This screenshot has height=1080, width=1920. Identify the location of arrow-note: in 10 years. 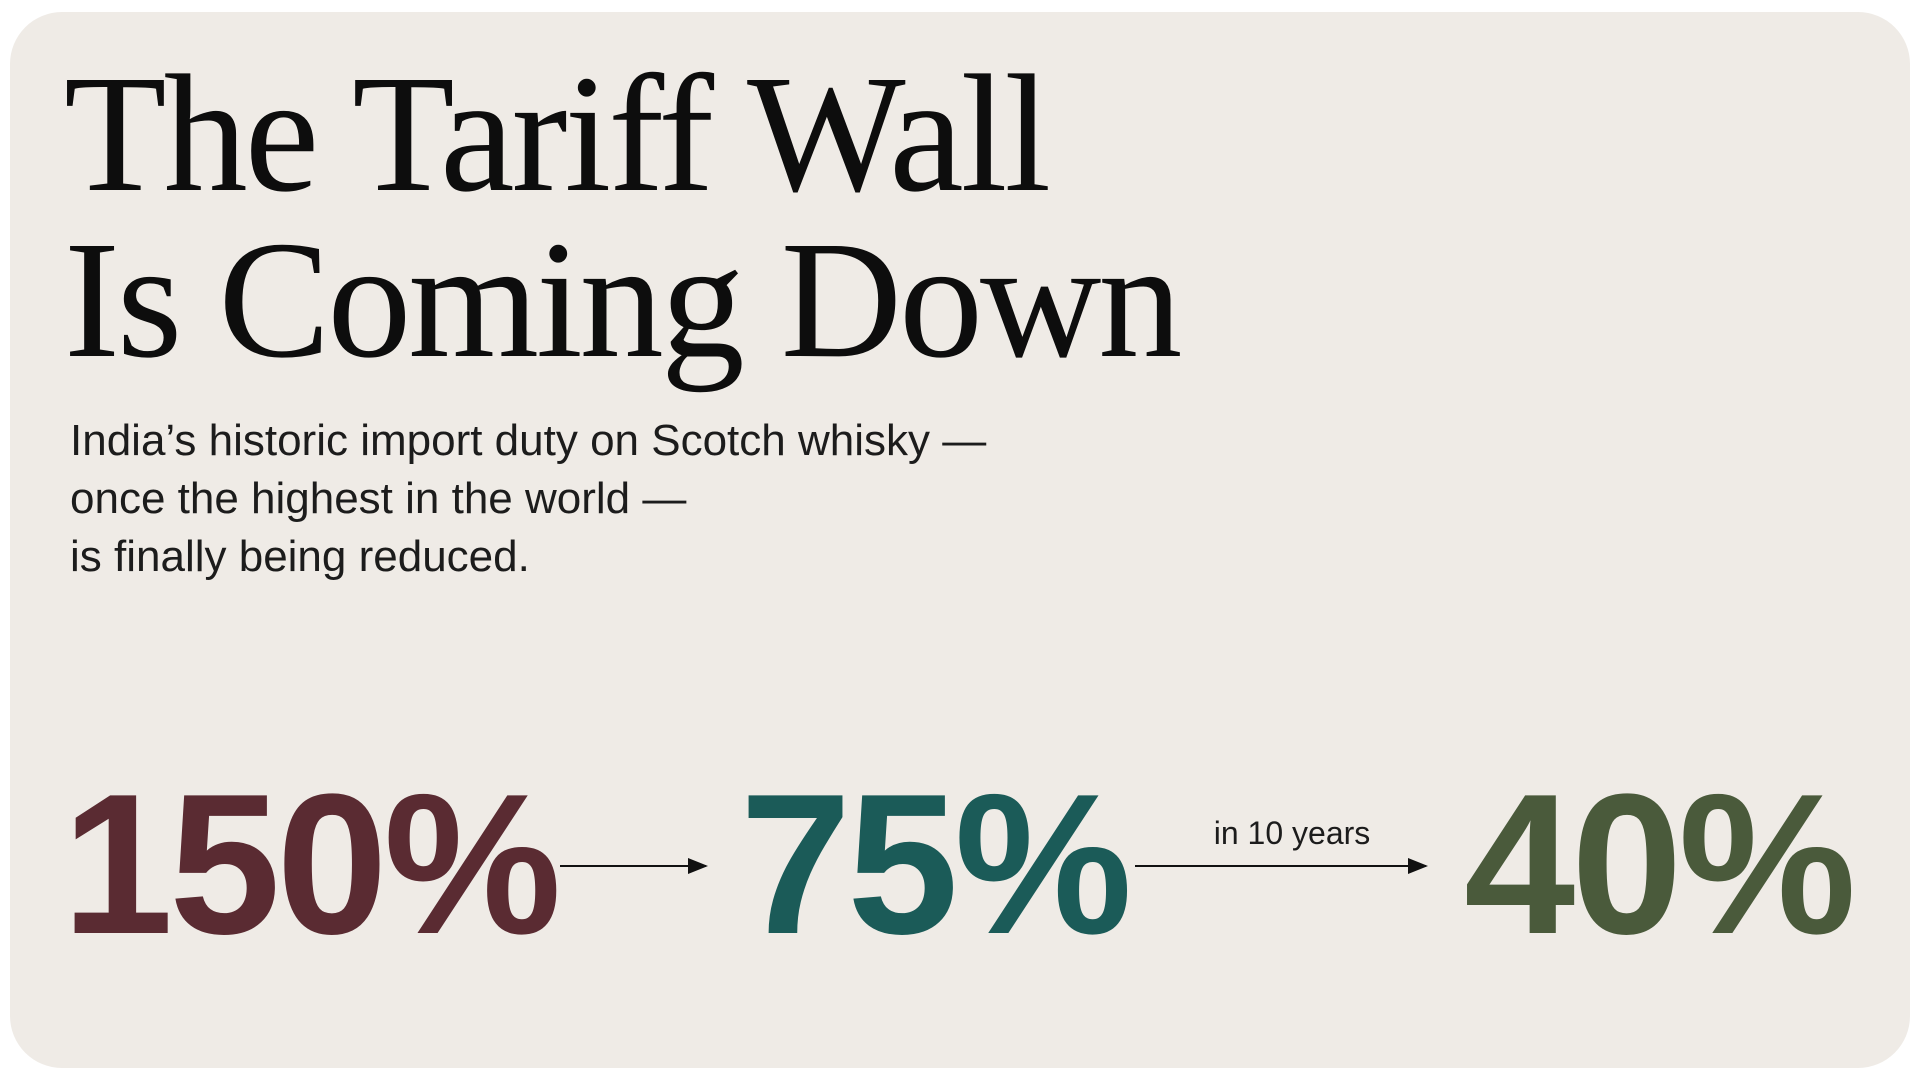
(1292, 833).